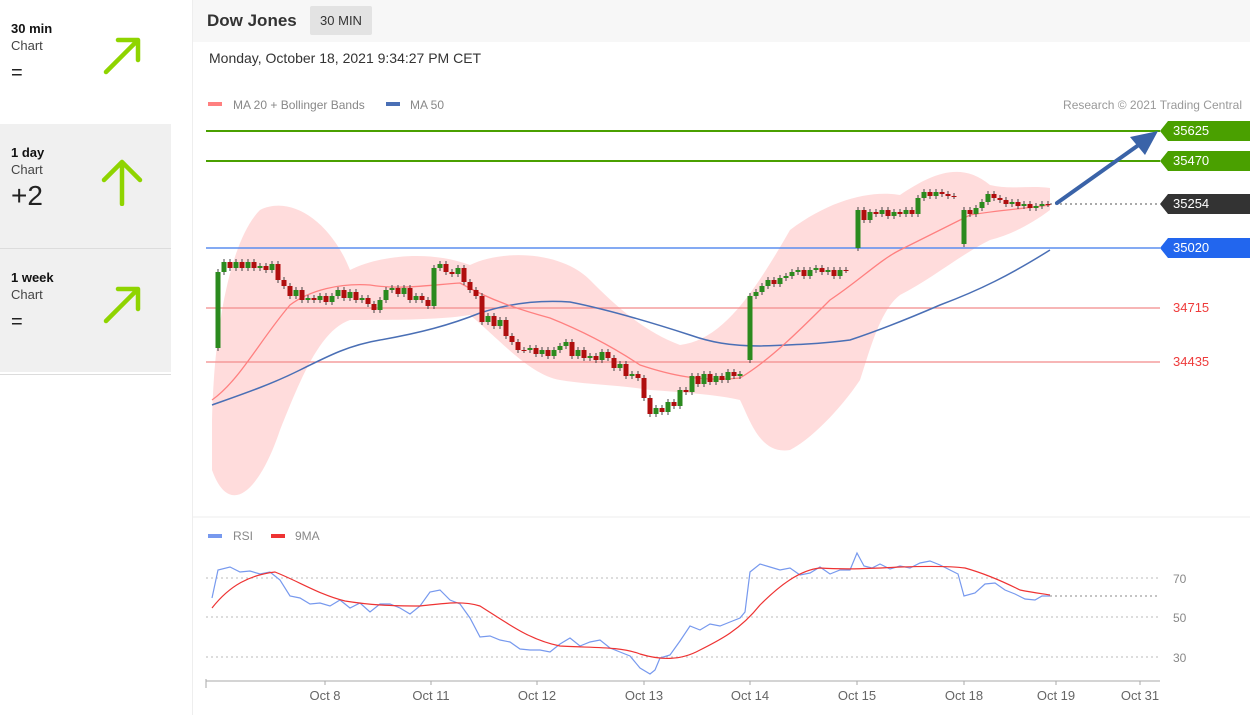  I want to click on chart-header: Dow Jones 30 MIN, so click(721, 21).